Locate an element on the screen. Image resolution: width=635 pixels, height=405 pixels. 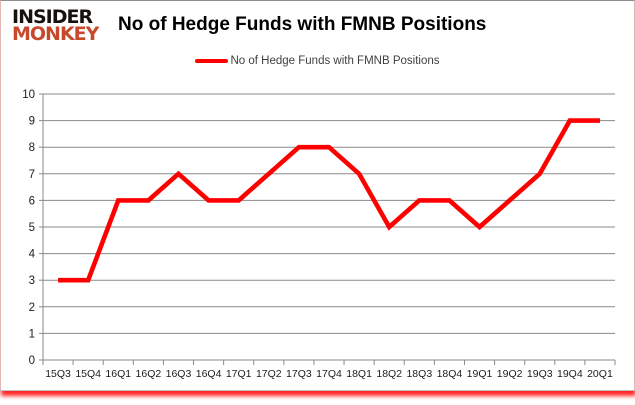
x-tick-label-16Q2: 16Q2 is located at coordinates (149, 374).